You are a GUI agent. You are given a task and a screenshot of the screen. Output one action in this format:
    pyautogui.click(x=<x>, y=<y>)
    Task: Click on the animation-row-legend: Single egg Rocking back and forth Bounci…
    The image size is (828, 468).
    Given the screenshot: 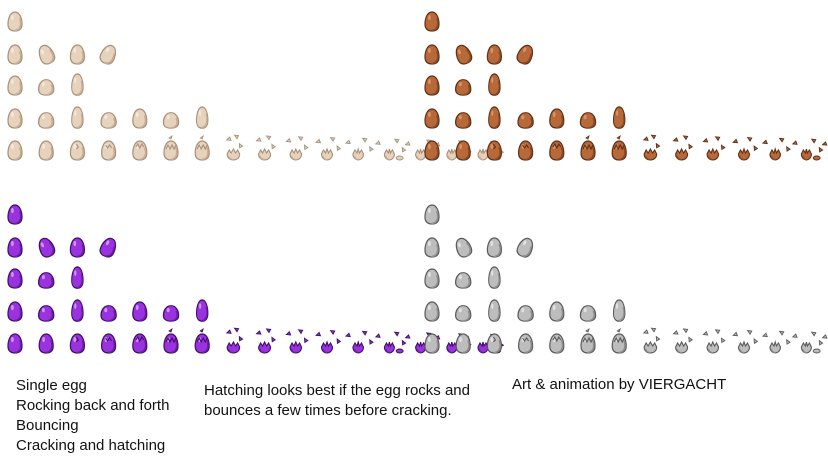 What is the action you would take?
    pyautogui.click(x=111, y=416)
    